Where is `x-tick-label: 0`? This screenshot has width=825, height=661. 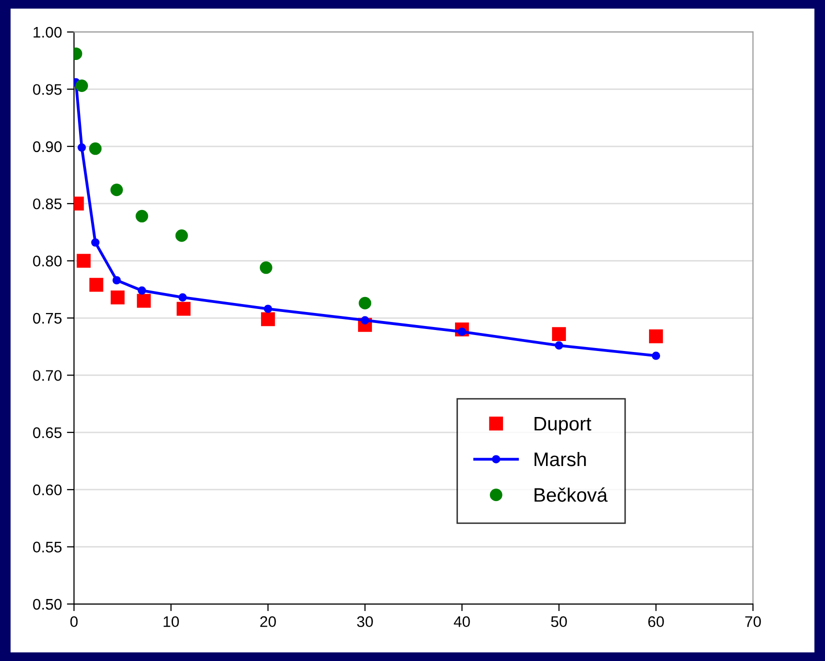 x-tick-label: 0 is located at coordinates (74, 622).